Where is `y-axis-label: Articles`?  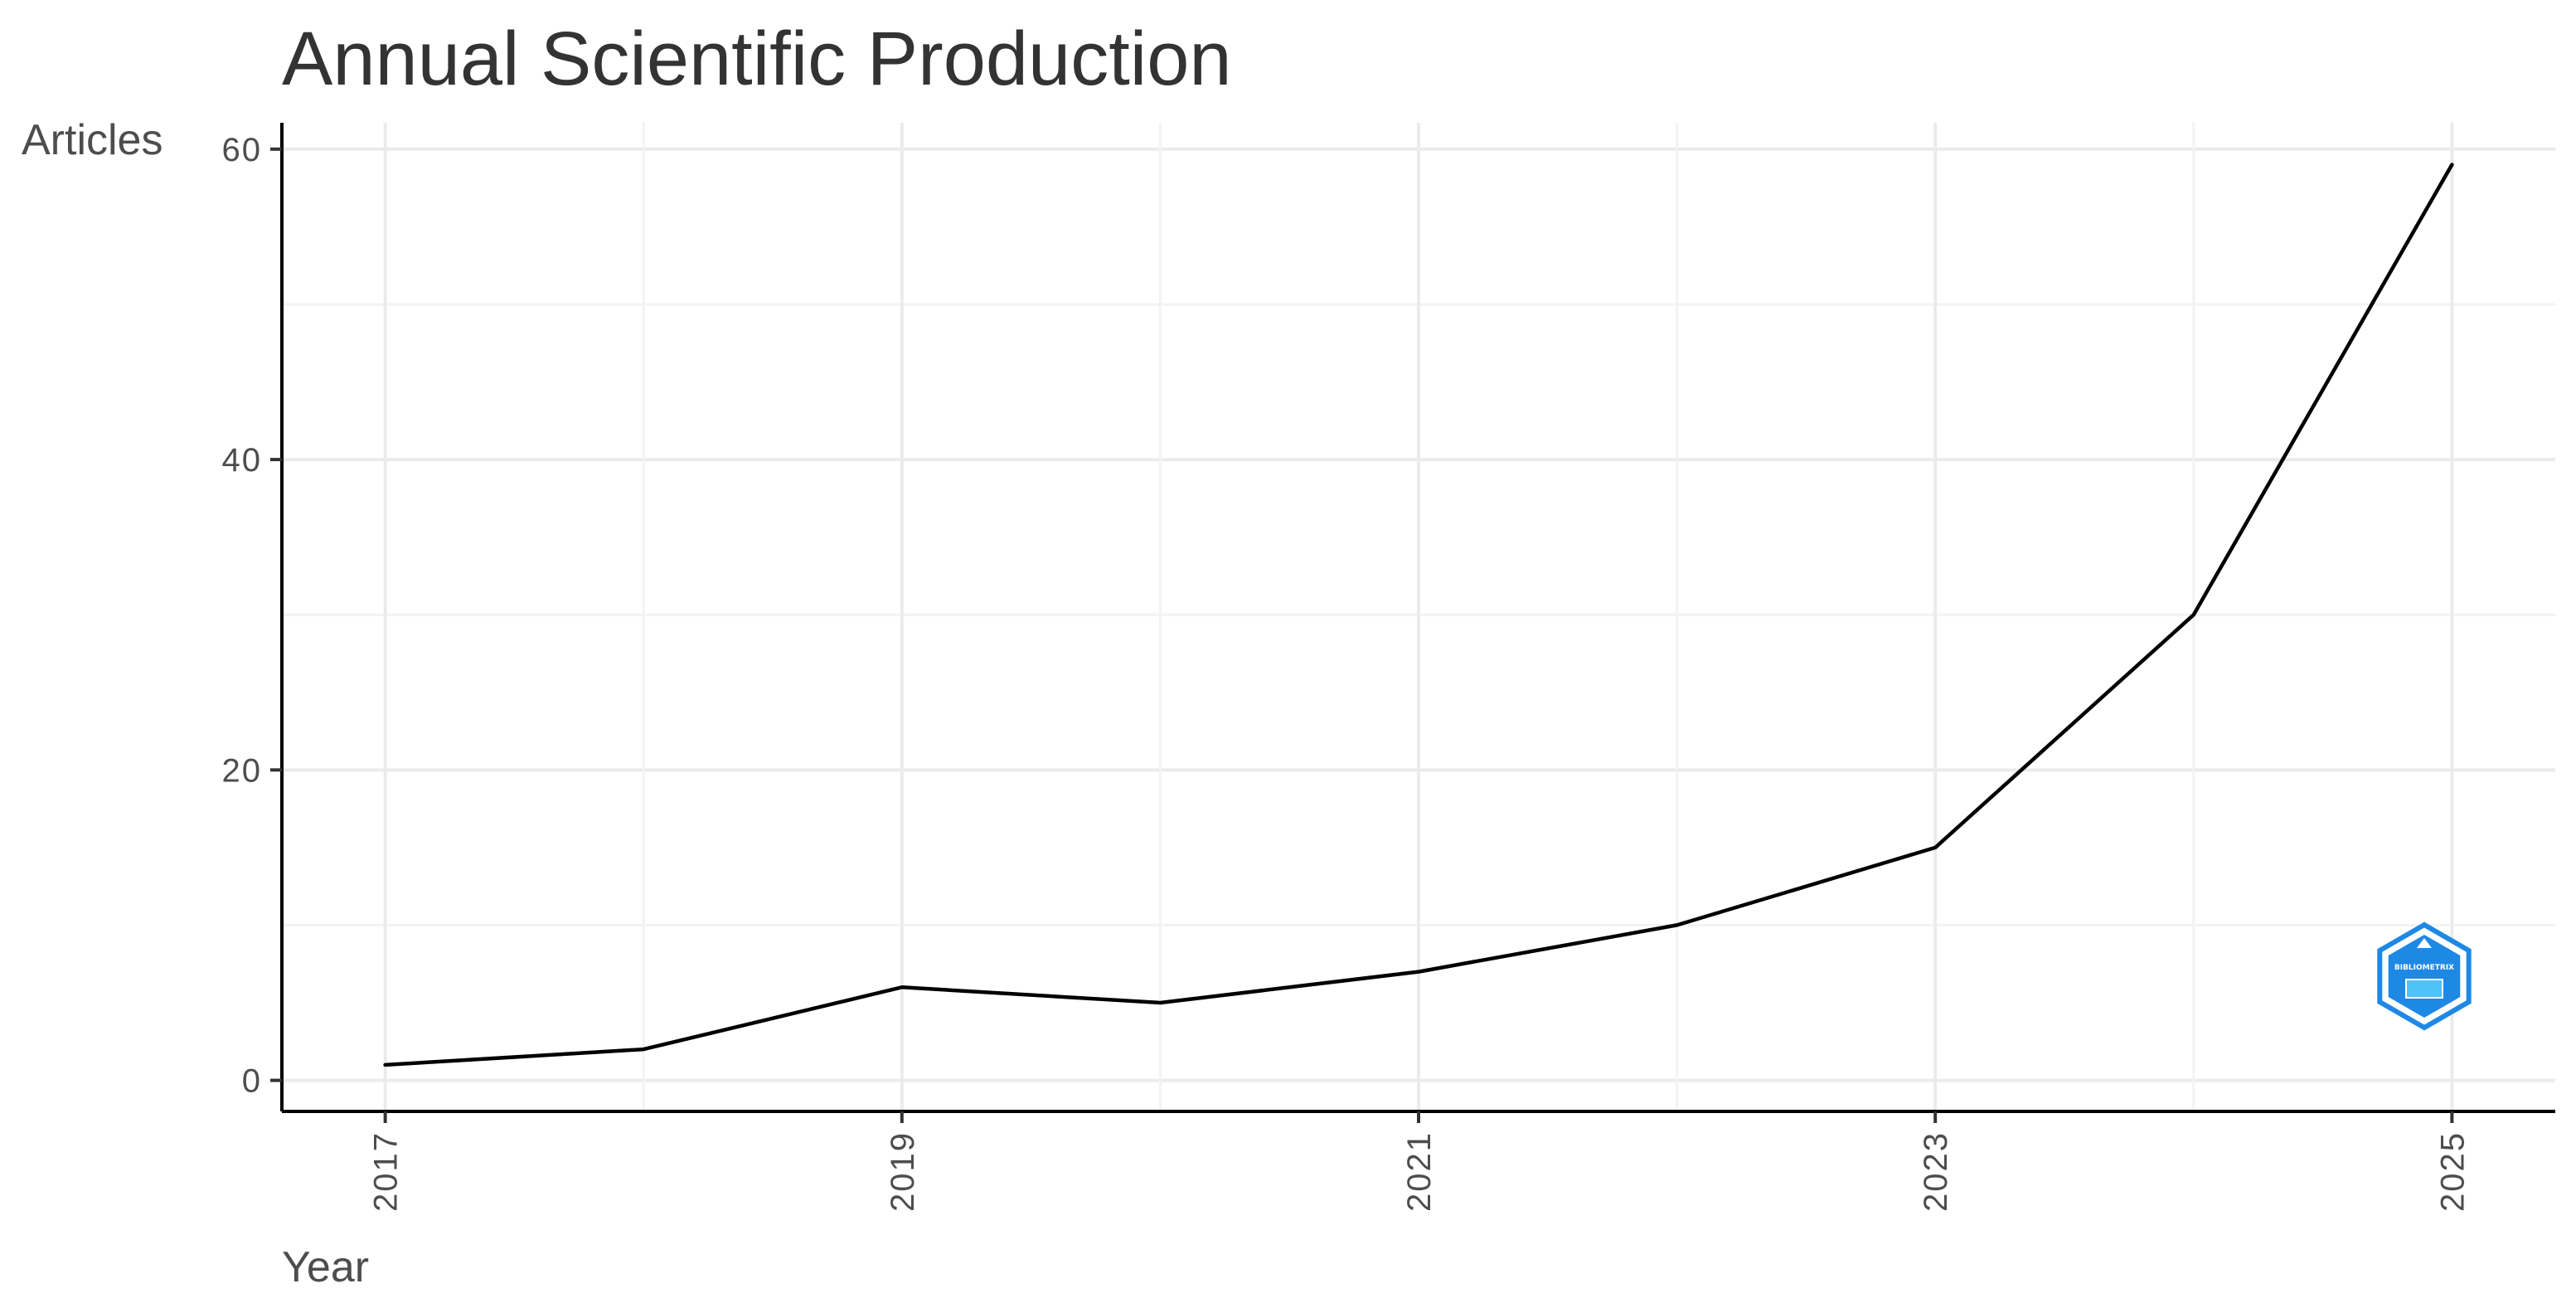 y-axis-label: Articles is located at coordinates (92, 140).